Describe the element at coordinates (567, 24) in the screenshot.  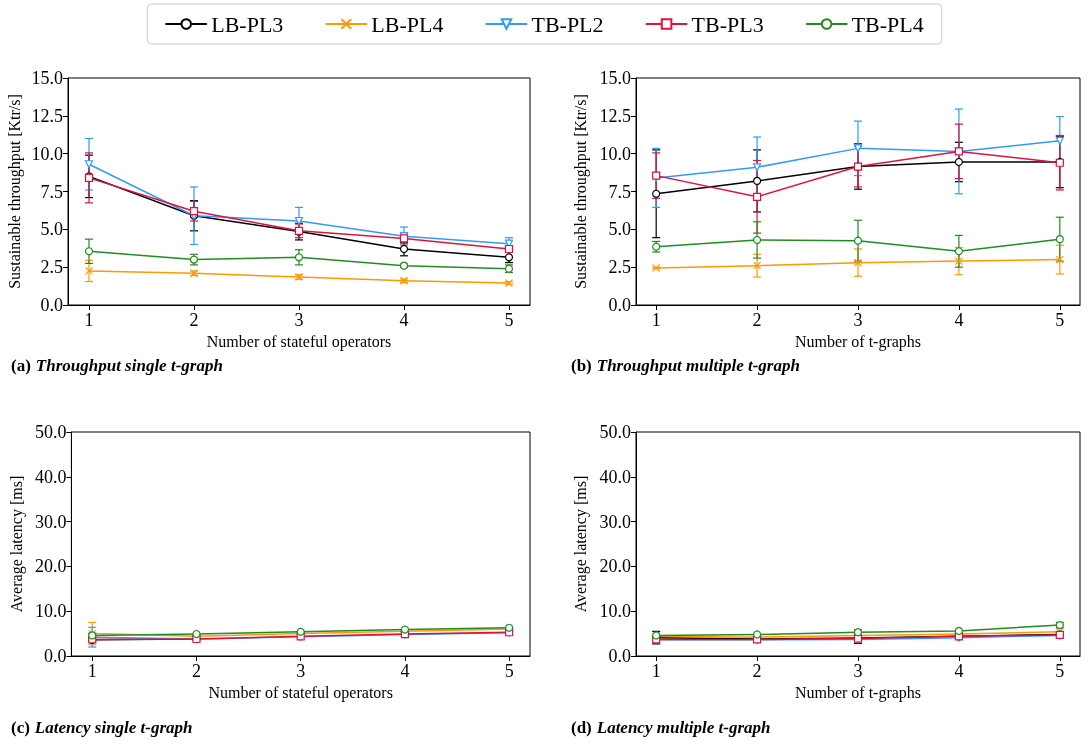
I see `legend-label: TB-PL2` at that location.